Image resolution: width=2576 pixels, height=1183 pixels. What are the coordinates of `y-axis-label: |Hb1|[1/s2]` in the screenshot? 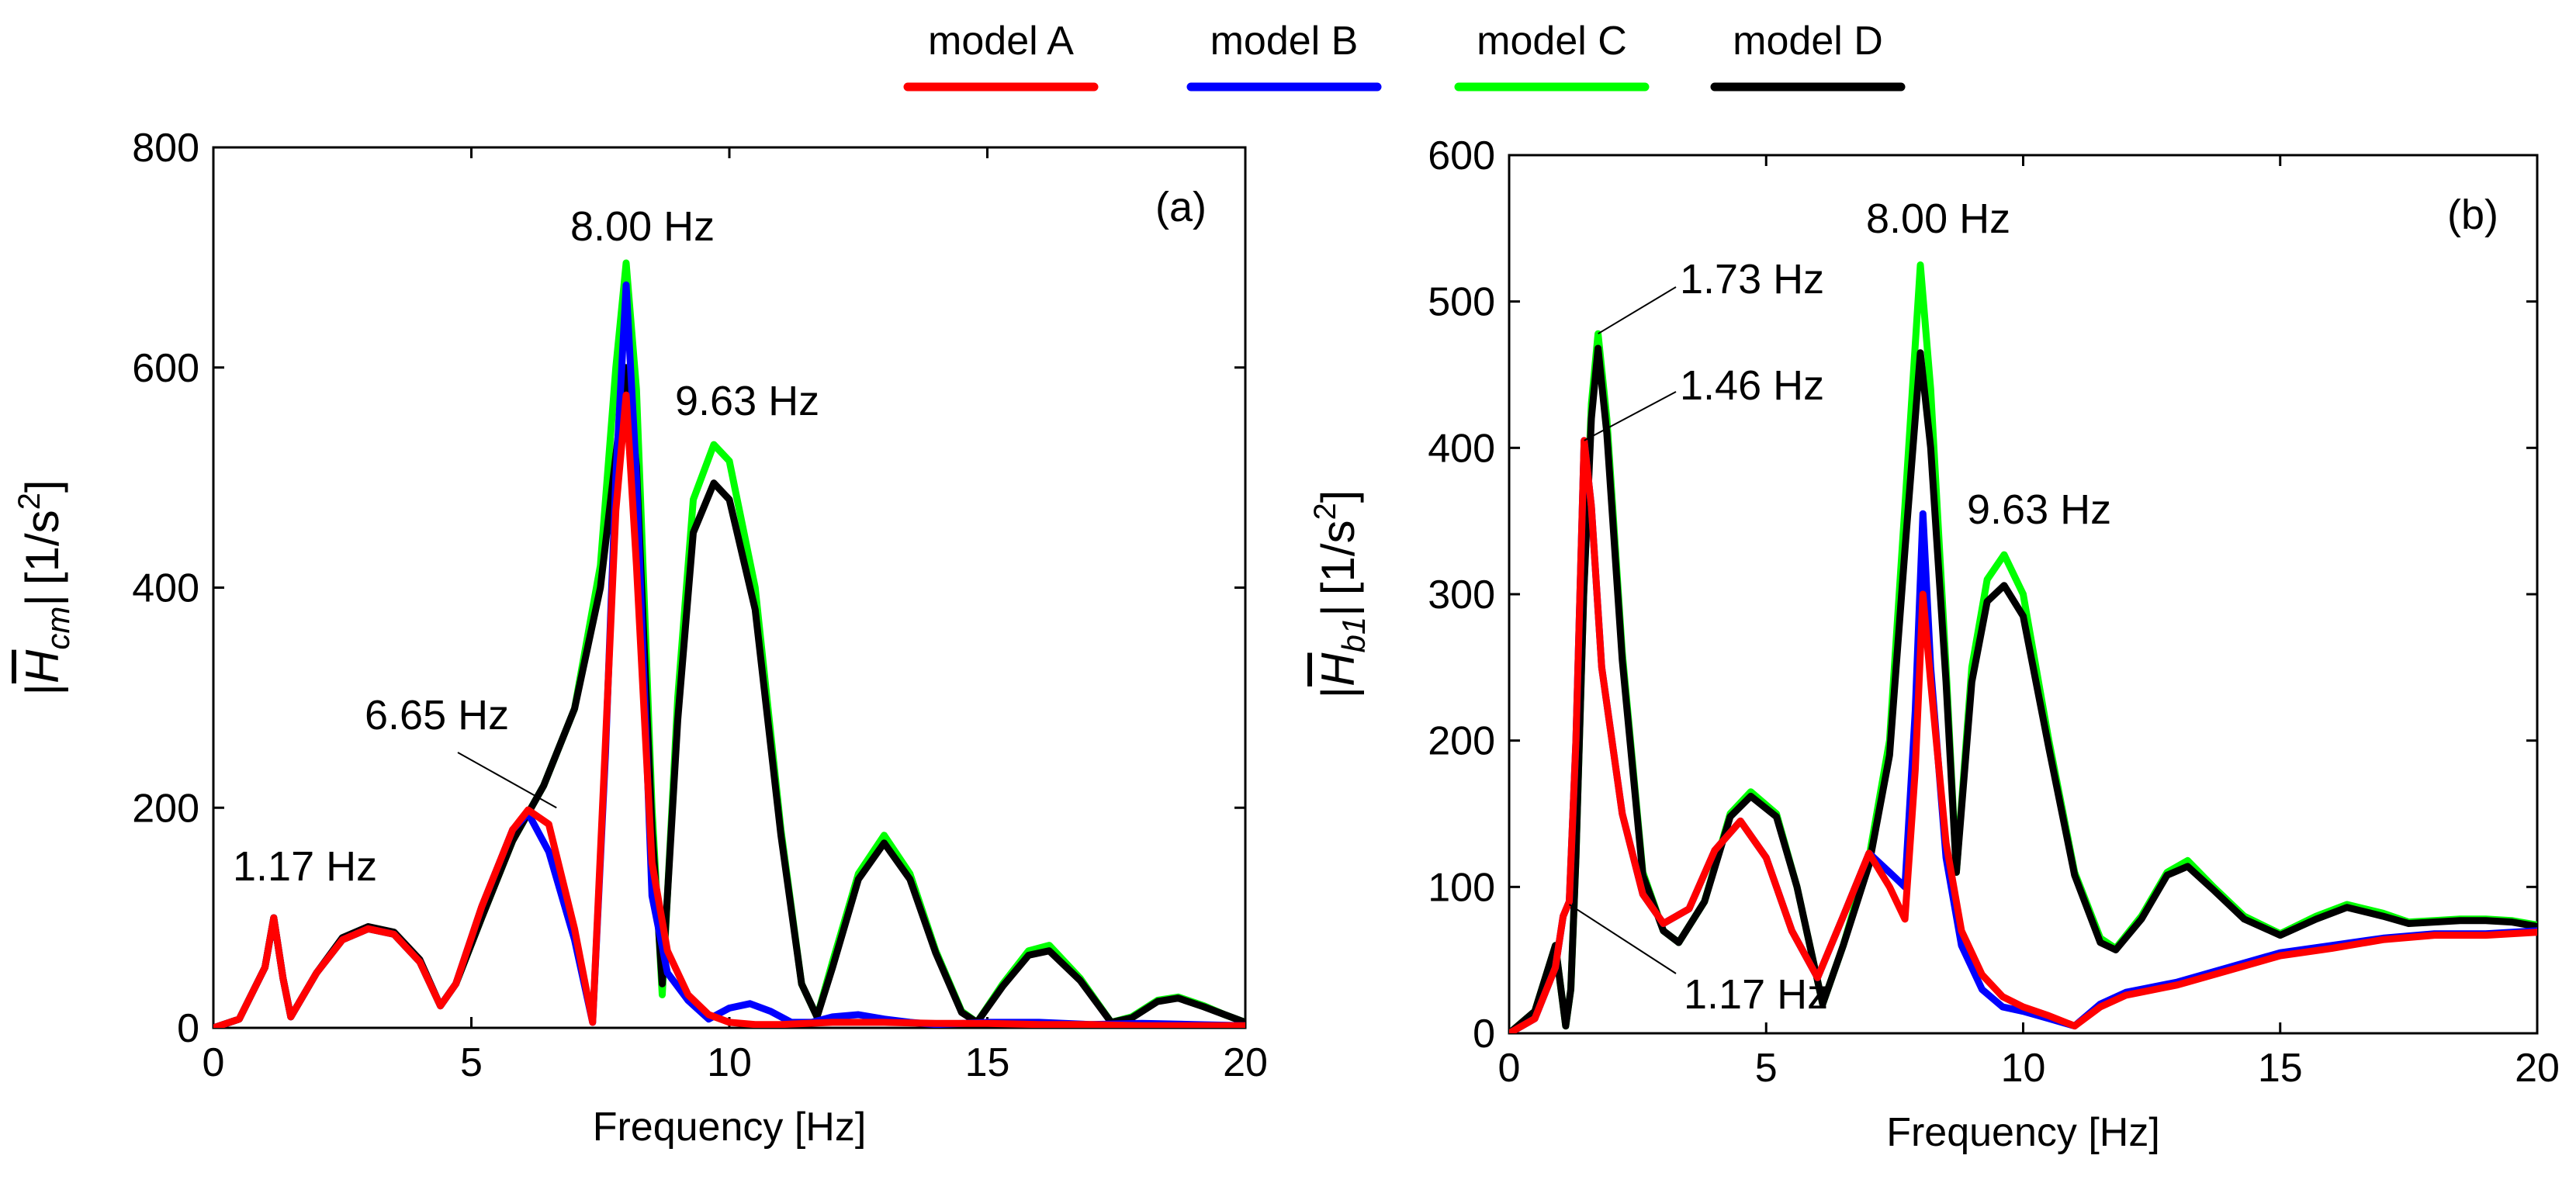 It's located at (1340, 594).